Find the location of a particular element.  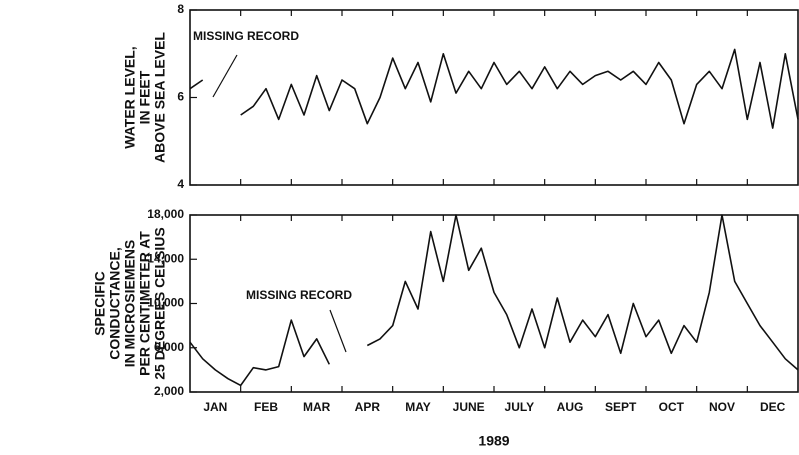

y-axis-label: PER CENTIMETER AT is located at coordinates (145, 303).